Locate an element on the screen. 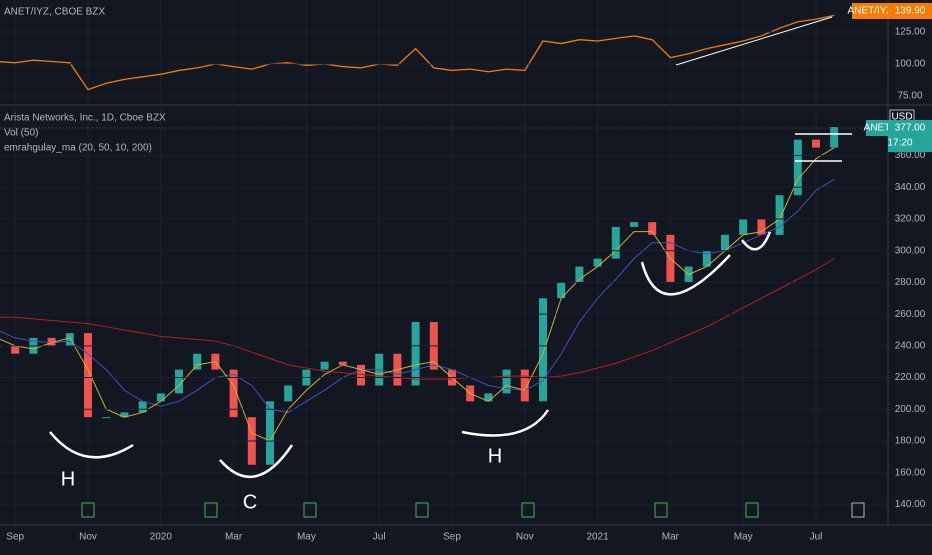 This screenshot has height=555, width=932. trend-line is located at coordinates (754, 41).